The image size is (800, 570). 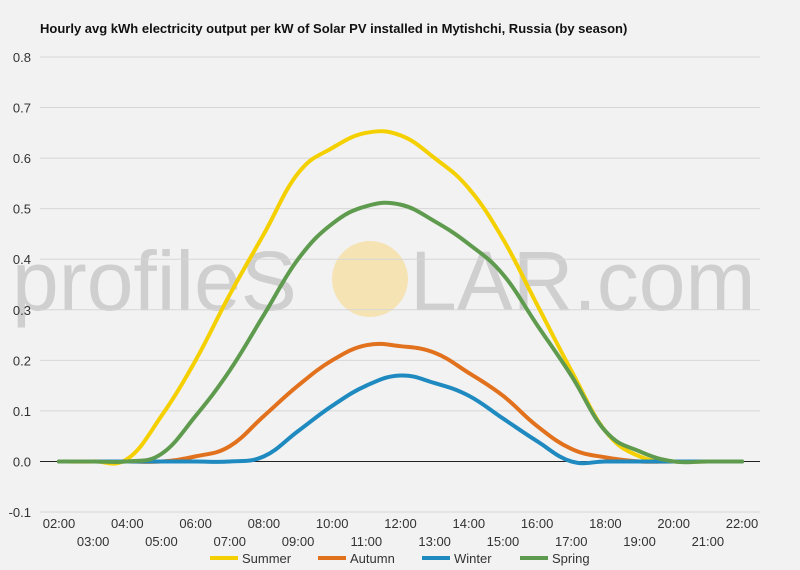 What do you see at coordinates (264, 523) in the screenshot?
I see `x-tick-label: 08:00` at bounding box center [264, 523].